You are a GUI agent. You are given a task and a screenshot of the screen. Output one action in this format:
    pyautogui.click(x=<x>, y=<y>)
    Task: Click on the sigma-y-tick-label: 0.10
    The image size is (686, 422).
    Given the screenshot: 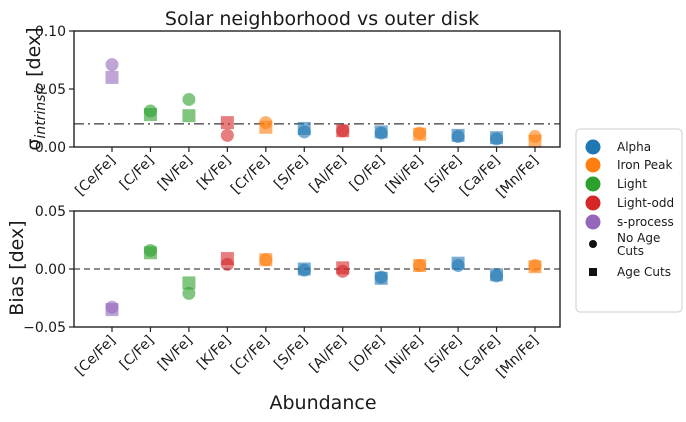 What is the action you would take?
    pyautogui.click(x=50, y=32)
    